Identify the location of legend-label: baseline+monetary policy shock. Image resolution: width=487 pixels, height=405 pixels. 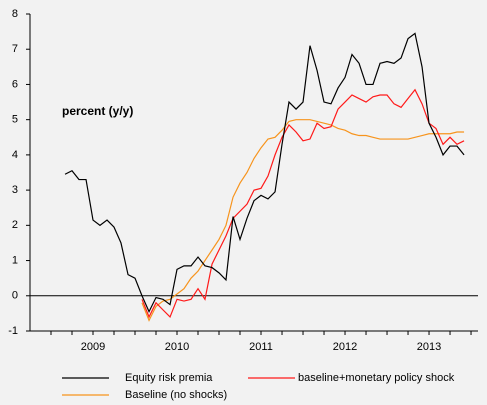
(376, 378).